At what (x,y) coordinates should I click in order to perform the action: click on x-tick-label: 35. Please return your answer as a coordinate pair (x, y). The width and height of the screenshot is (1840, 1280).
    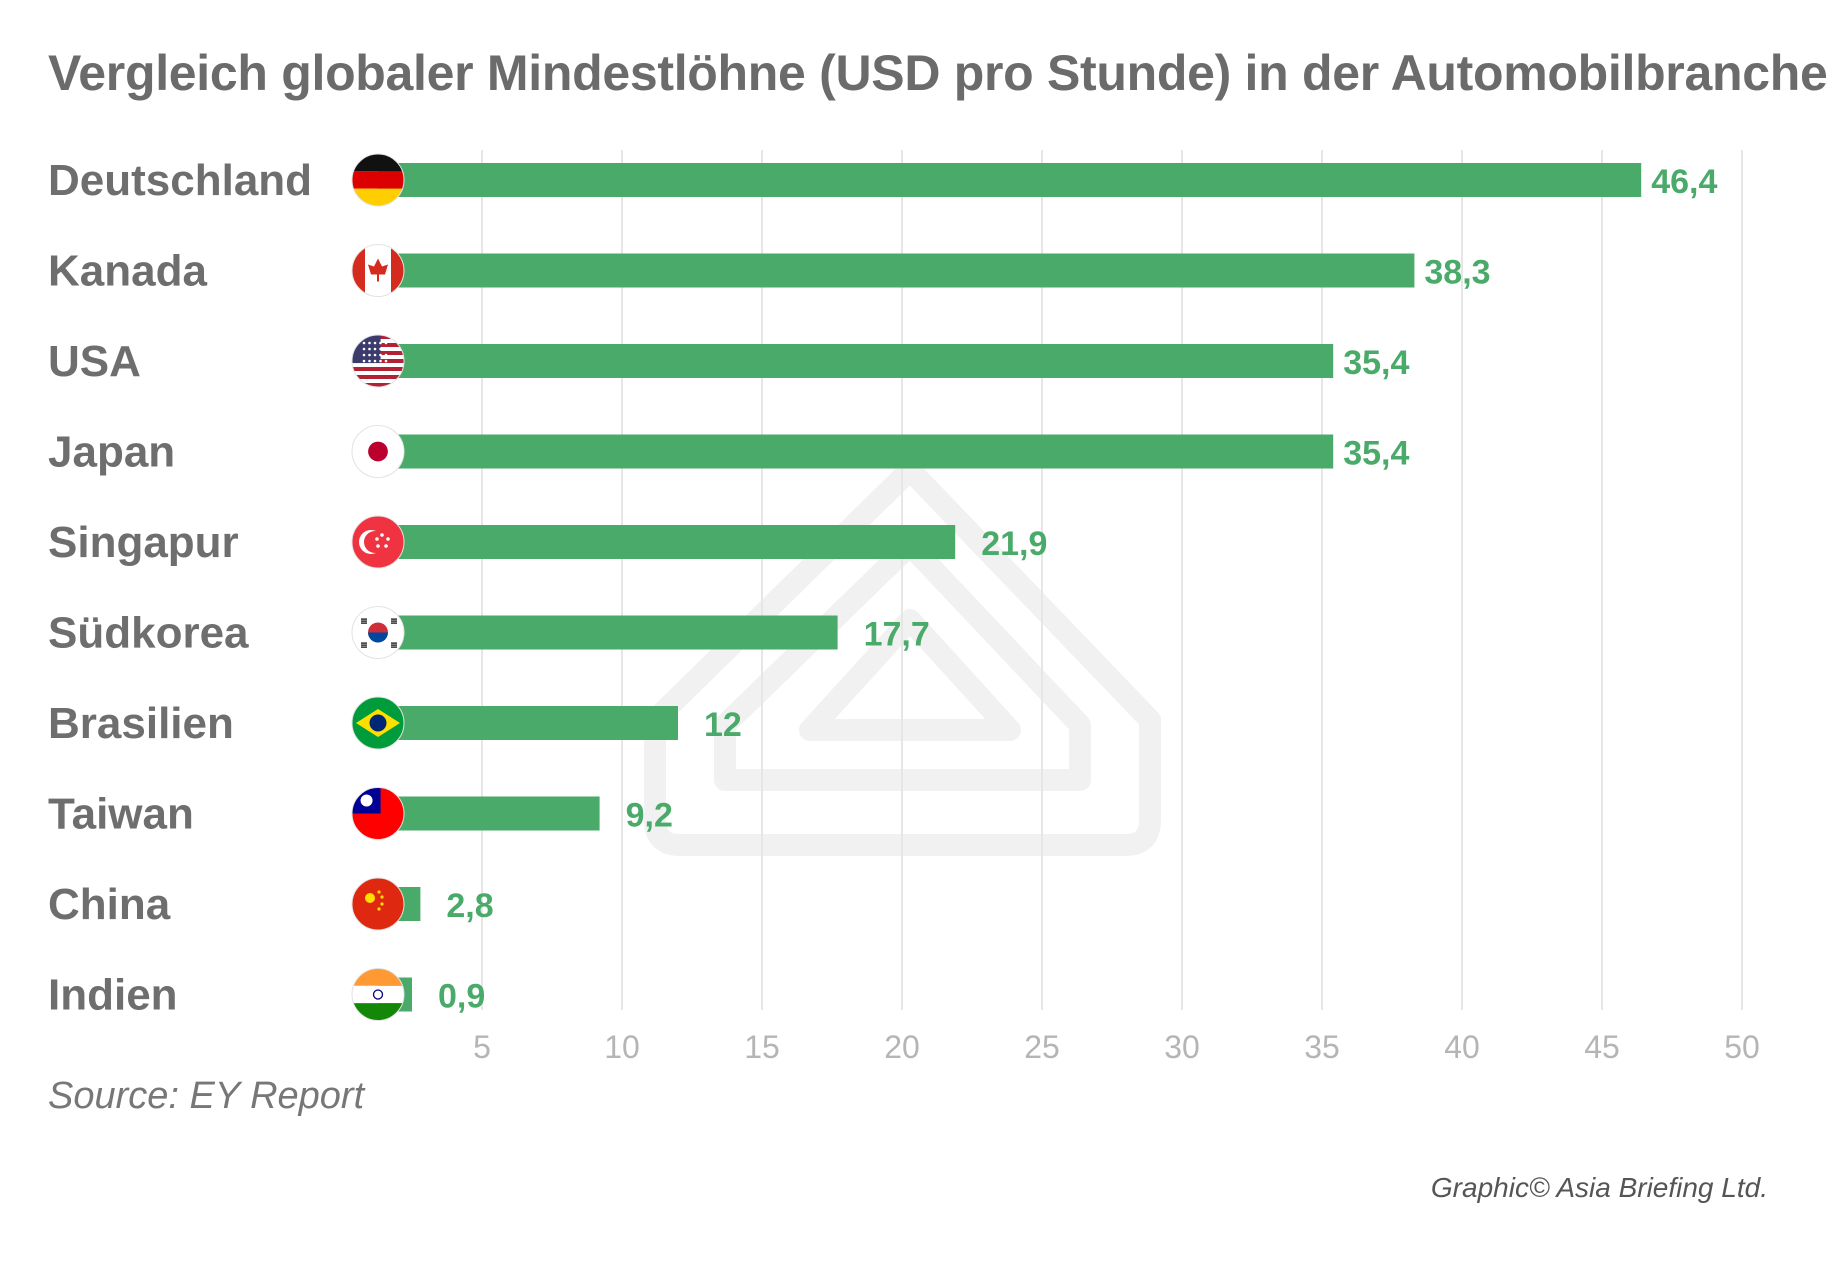
    Looking at the image, I should click on (1322, 1047).